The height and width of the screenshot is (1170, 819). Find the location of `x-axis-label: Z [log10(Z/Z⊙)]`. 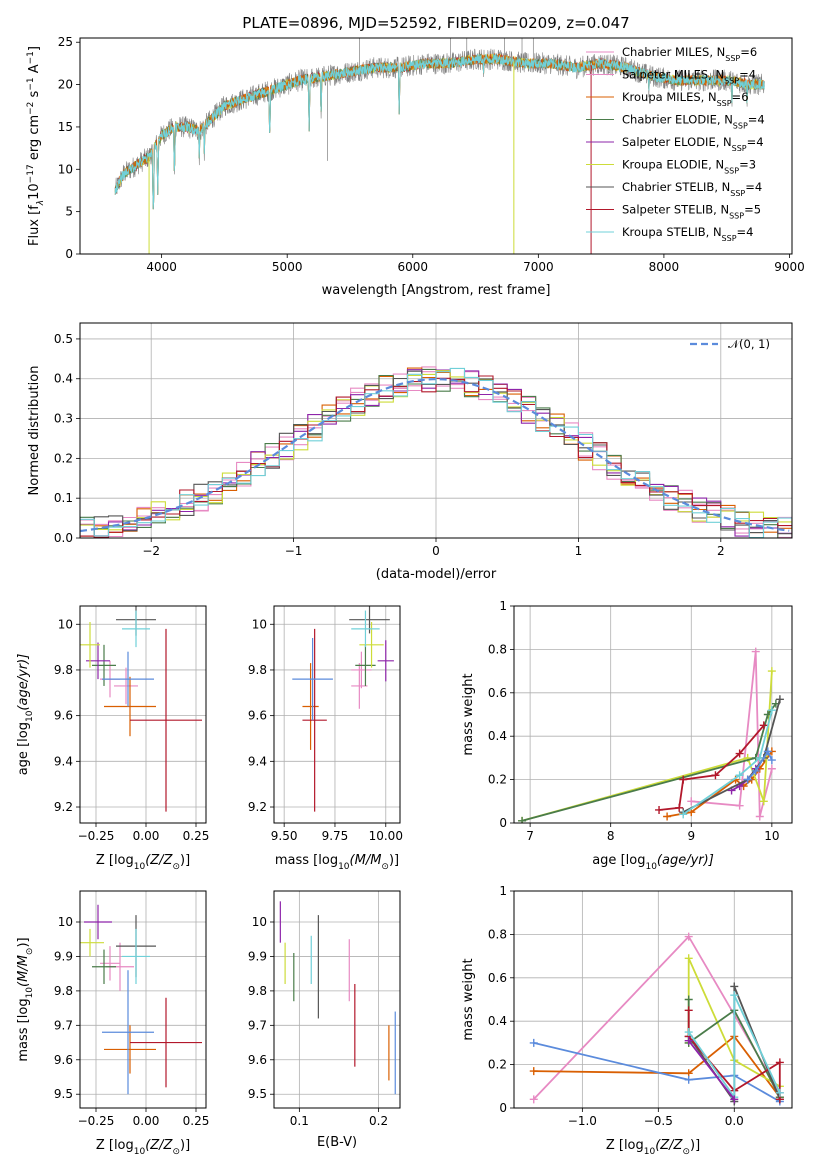

x-axis-label: Z [log10(Z/Z⊙)] is located at coordinates (143, 1147).